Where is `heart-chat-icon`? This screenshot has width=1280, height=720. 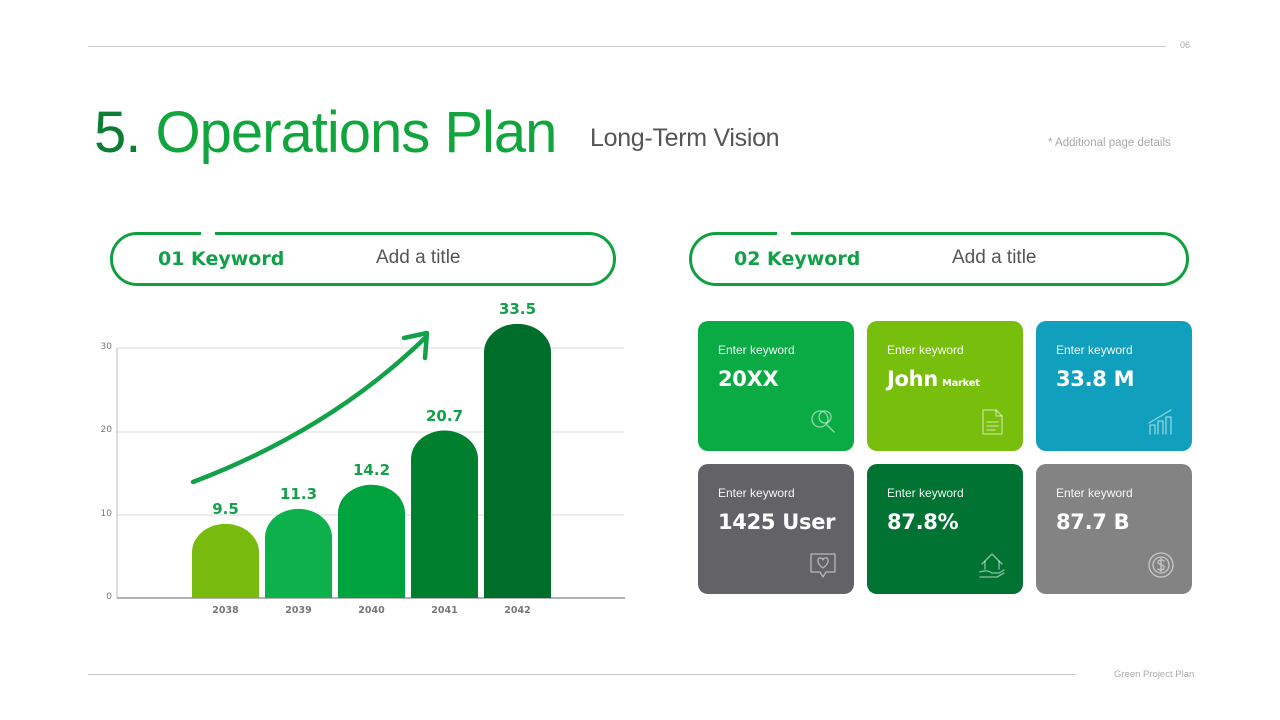
heart-chat-icon is located at coordinates (823, 565).